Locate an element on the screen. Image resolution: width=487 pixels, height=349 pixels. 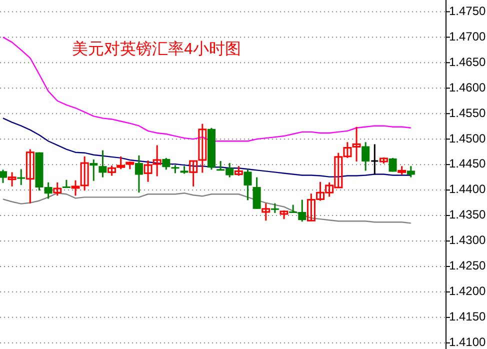
y-tick-label: 1.4200 is located at coordinates (467, 291).